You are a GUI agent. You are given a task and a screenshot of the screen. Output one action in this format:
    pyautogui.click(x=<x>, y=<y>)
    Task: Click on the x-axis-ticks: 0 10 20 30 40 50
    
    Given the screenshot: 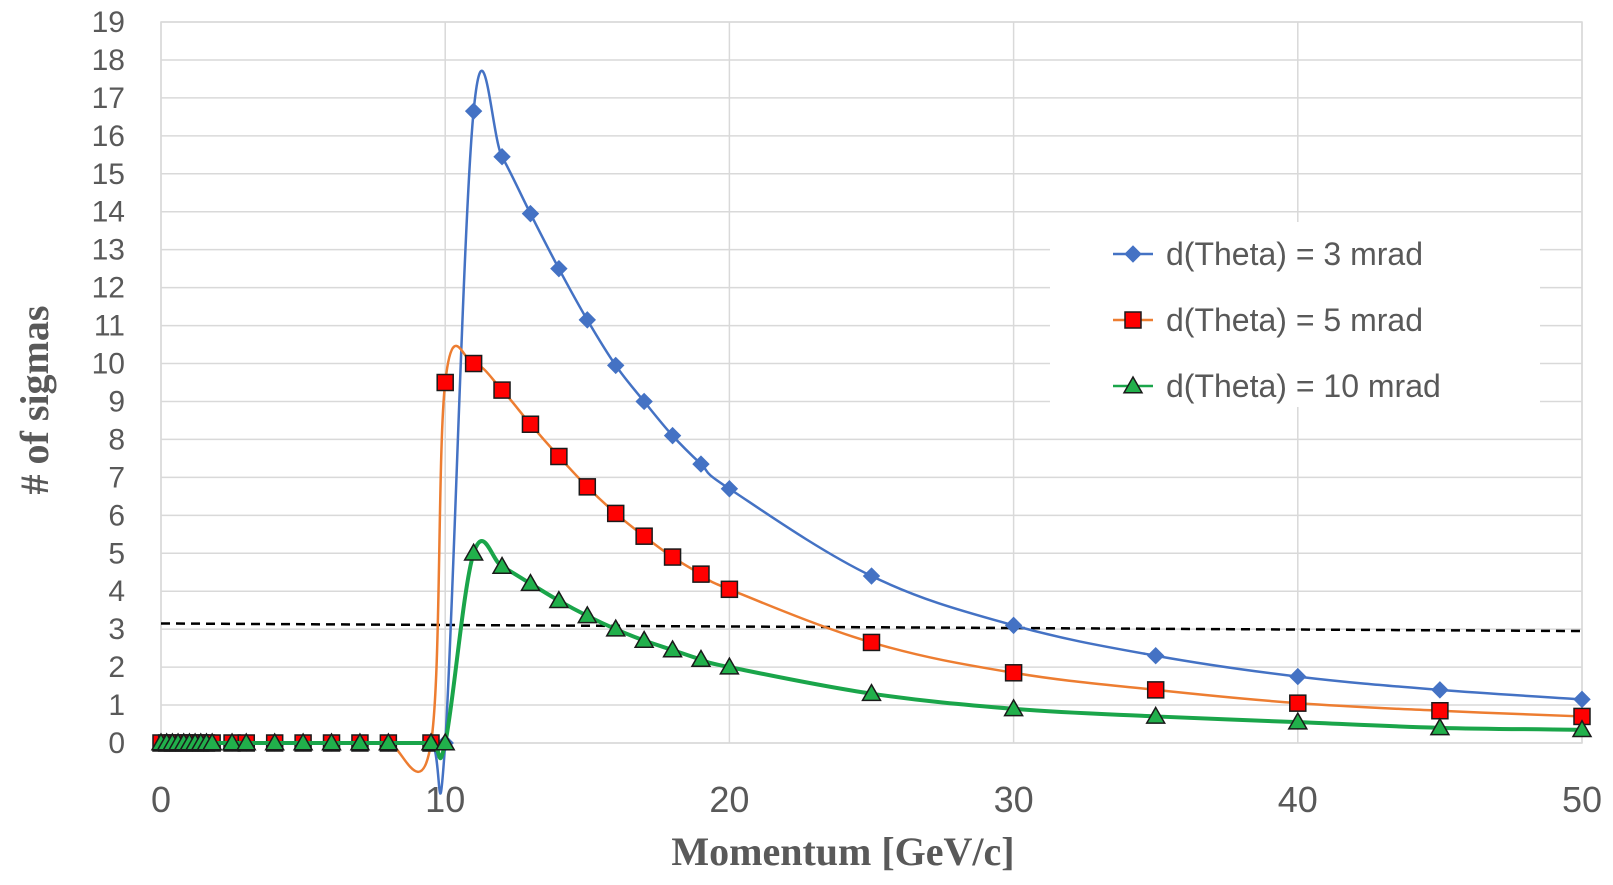 What is the action you would take?
    pyautogui.click(x=876, y=799)
    